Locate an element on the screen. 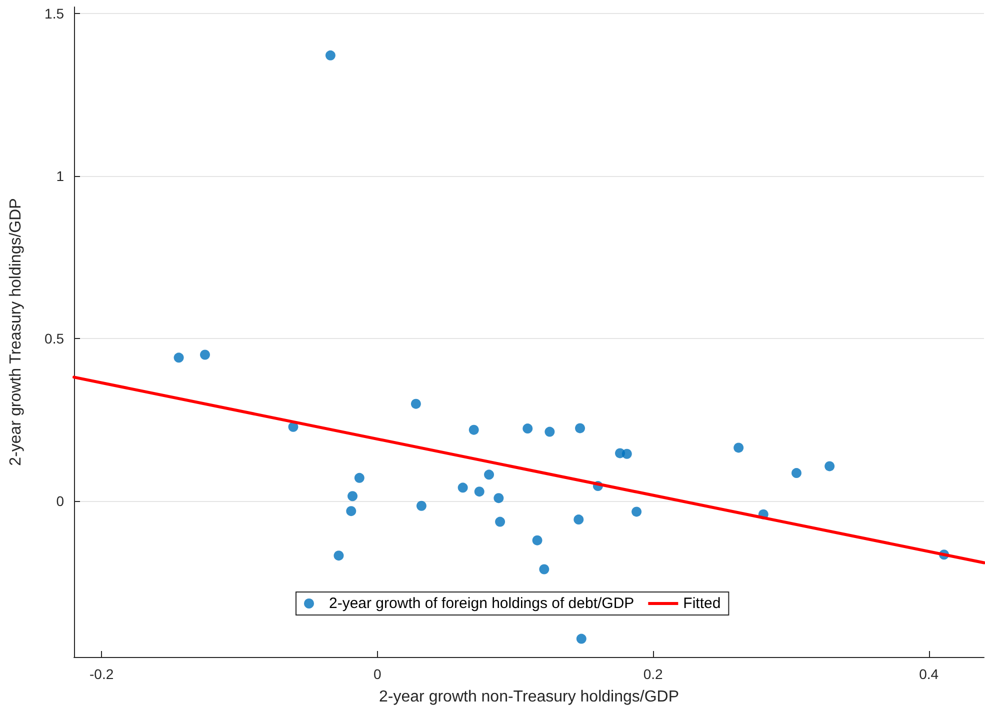 This screenshot has width=985, height=713. x-tick-label: -0.2 is located at coordinates (102, 674).